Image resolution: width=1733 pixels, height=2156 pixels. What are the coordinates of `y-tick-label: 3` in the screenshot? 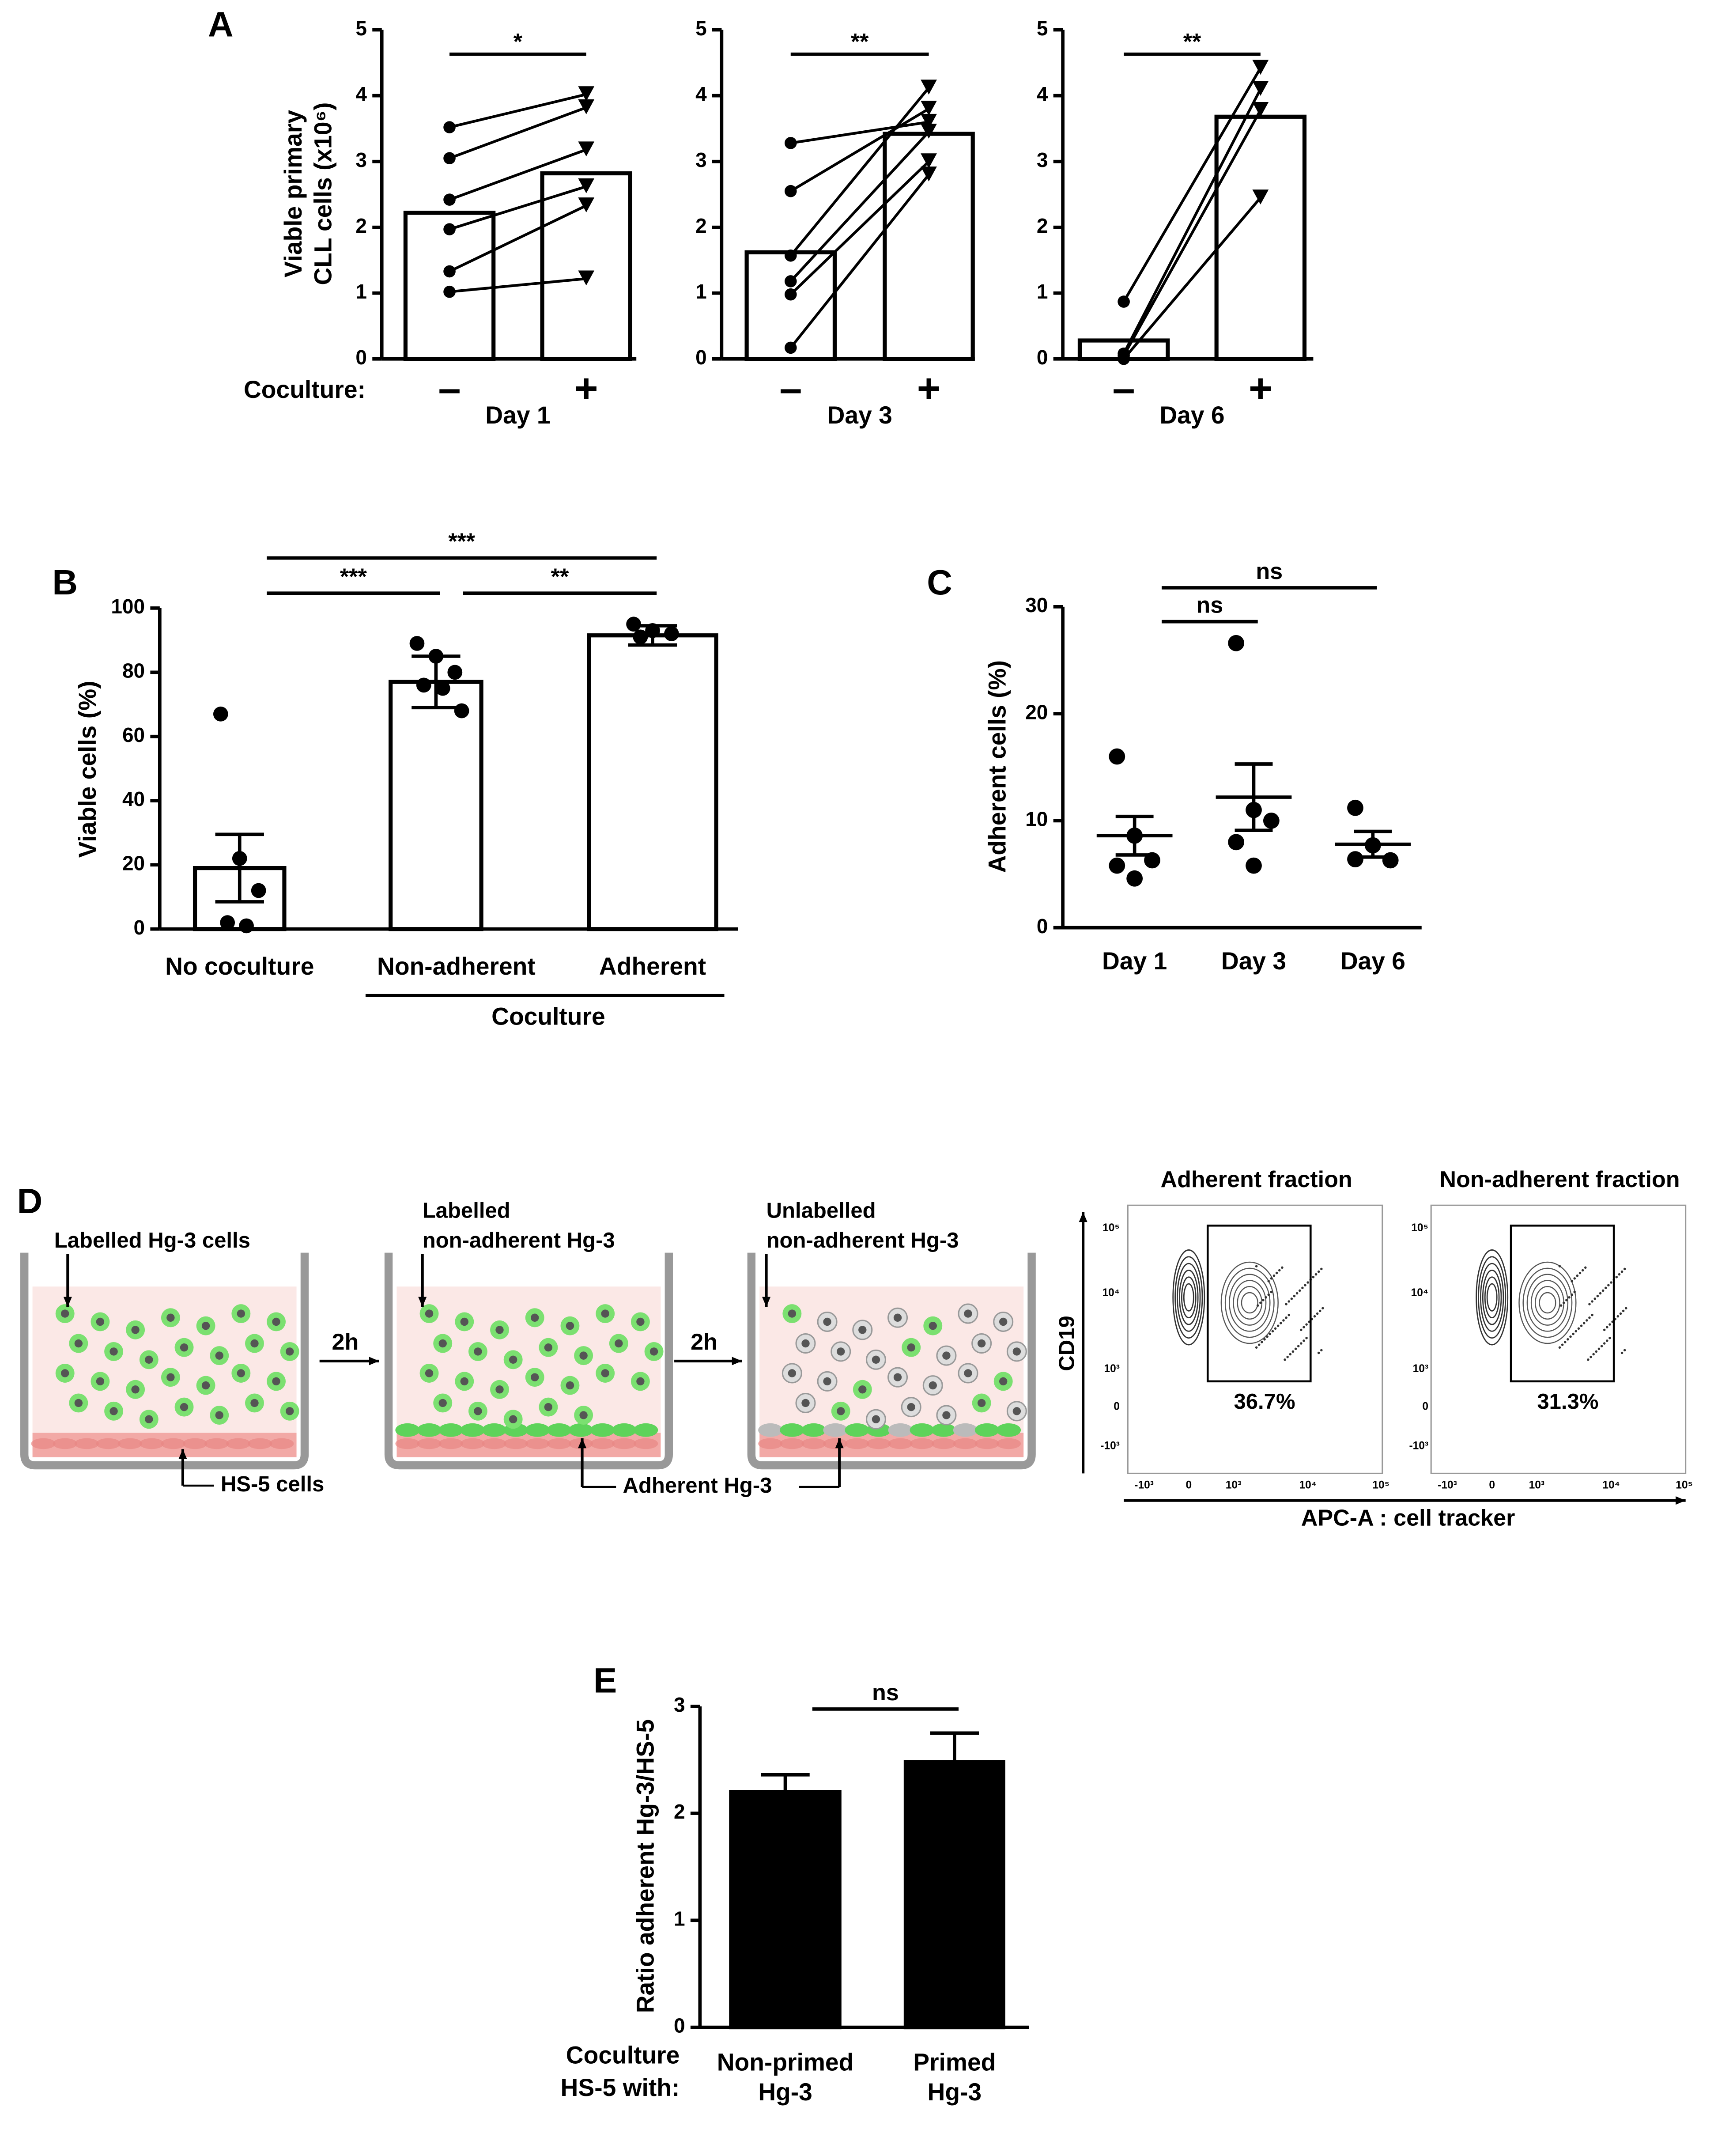 It's located at (701, 159).